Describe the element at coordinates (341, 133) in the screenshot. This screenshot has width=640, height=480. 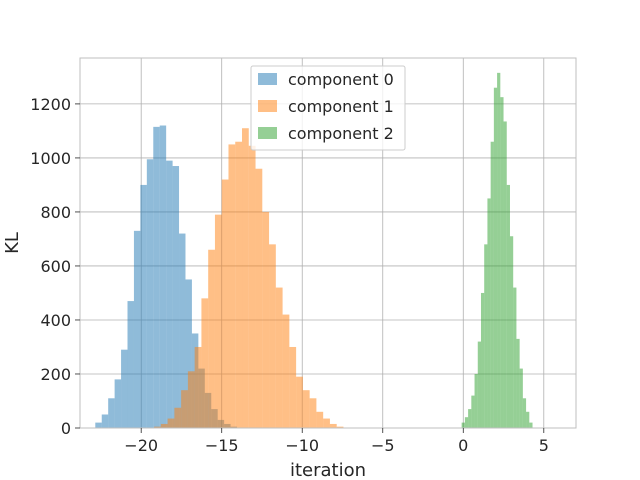
I see `legend-label-component-2: component 2` at that location.